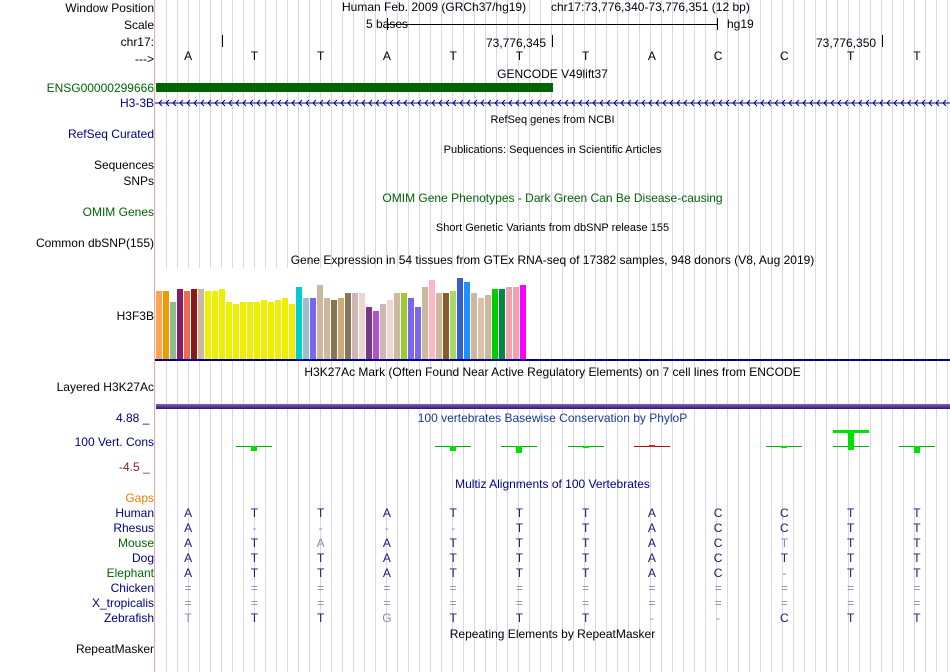 This screenshot has height=672, width=950. I want to click on refseq-label: RefSeq Curated, so click(110, 134).